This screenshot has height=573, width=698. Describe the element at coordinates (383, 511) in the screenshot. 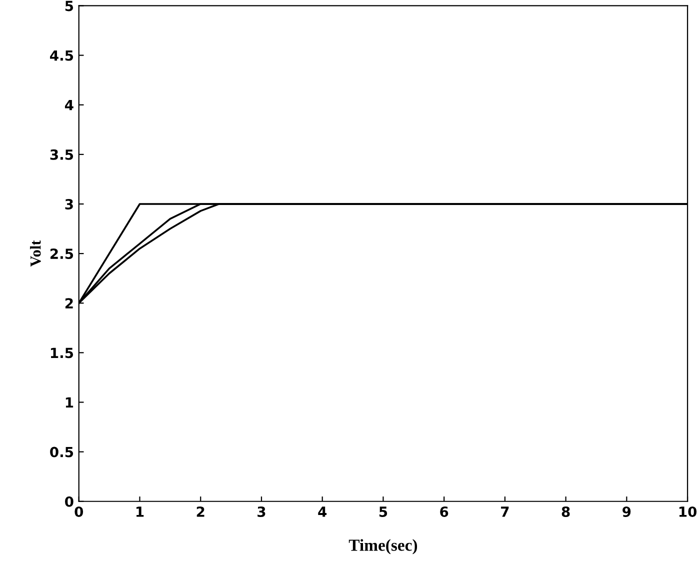

I see `x-tick-label: 5` at that location.